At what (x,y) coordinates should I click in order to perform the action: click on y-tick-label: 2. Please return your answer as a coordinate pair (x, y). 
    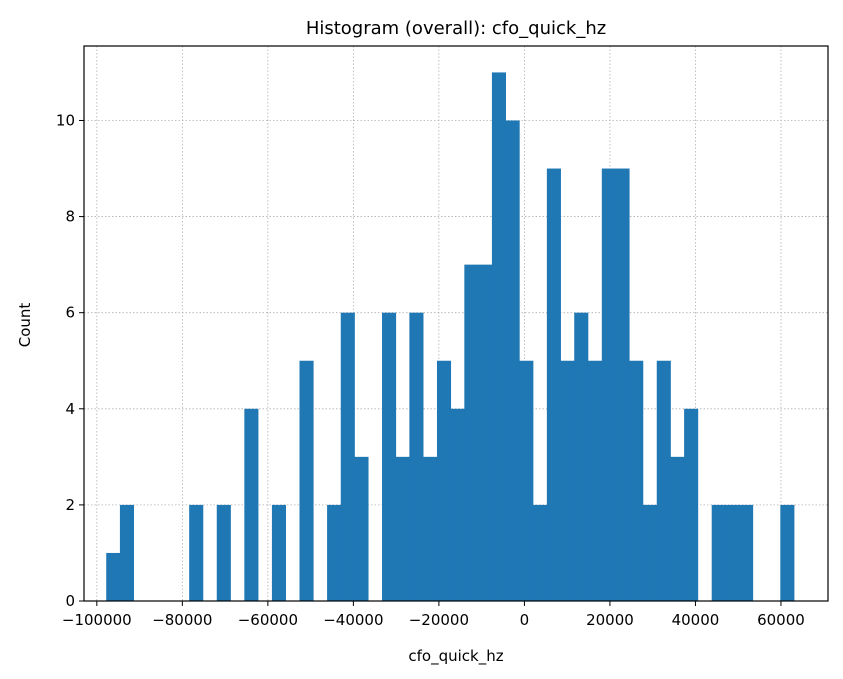
    Looking at the image, I should click on (70, 505).